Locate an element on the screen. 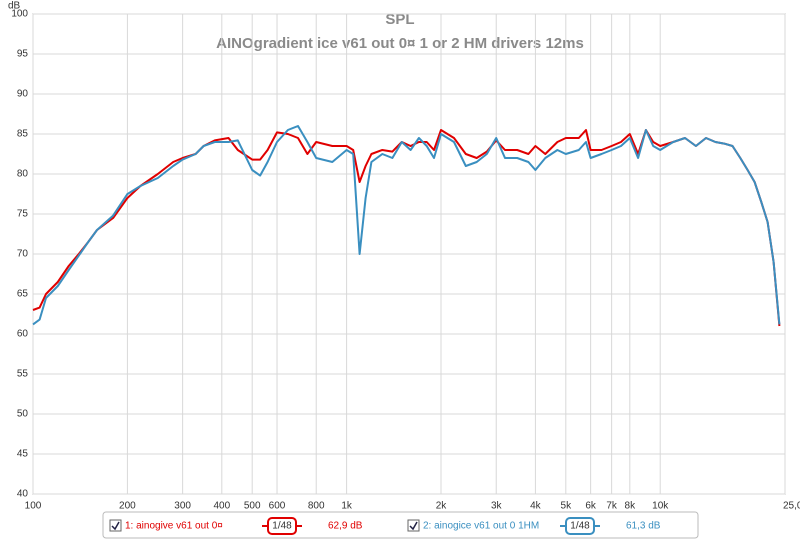  x-tick-label: 100 is located at coordinates (33, 506).